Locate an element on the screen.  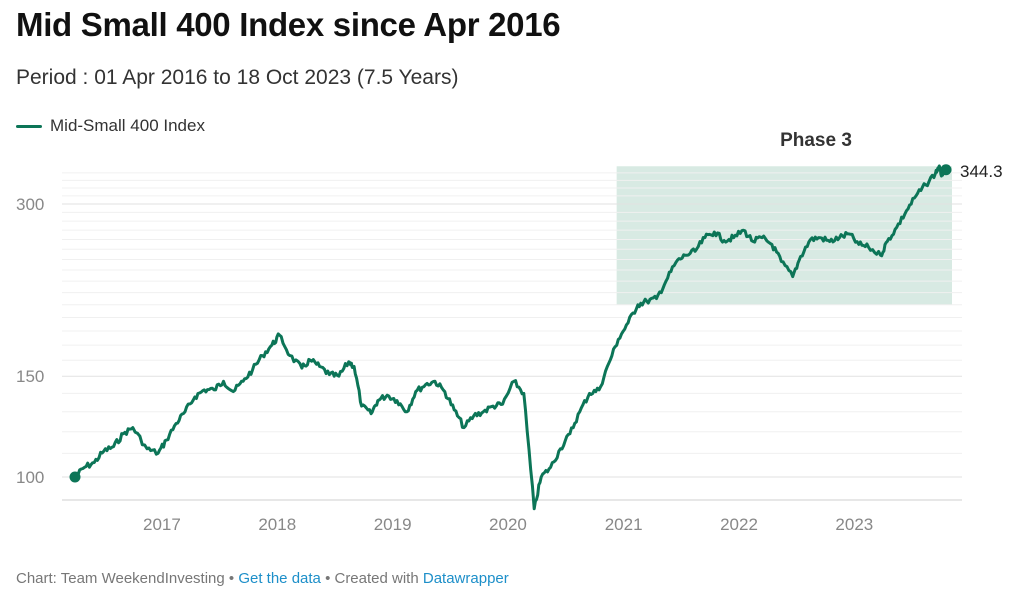
legend-label: Mid-Small 400 Index is located at coordinates (127, 125).